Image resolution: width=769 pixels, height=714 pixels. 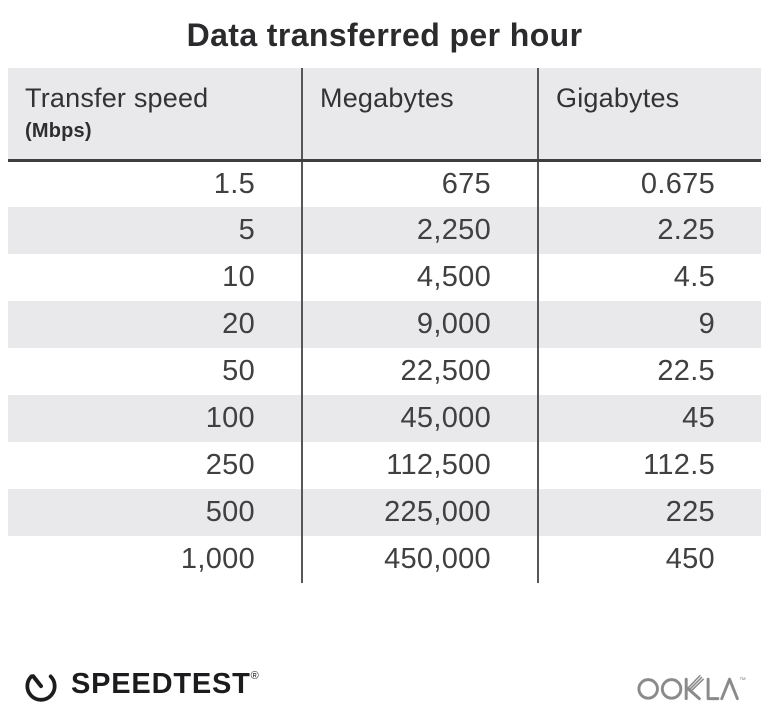 What do you see at coordinates (649, 324) in the screenshot?
I see `cell-gigabytes: 9` at bounding box center [649, 324].